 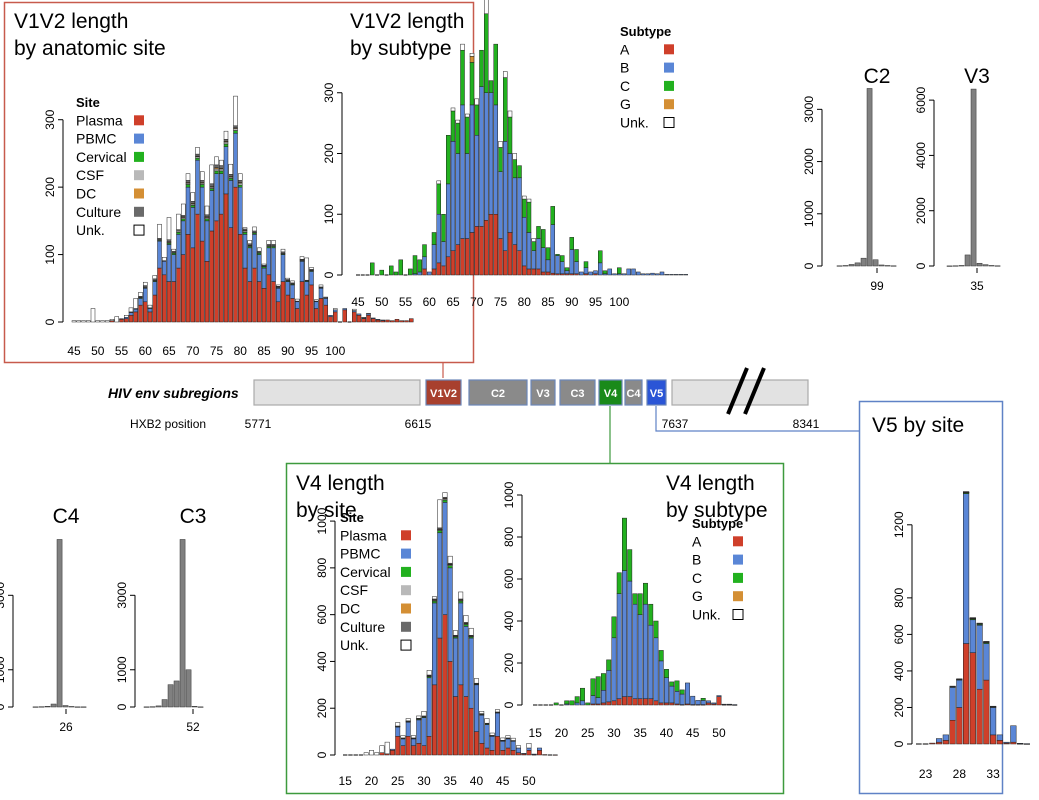 I want to click on x-tick-label: 20, so click(x=562, y=733).